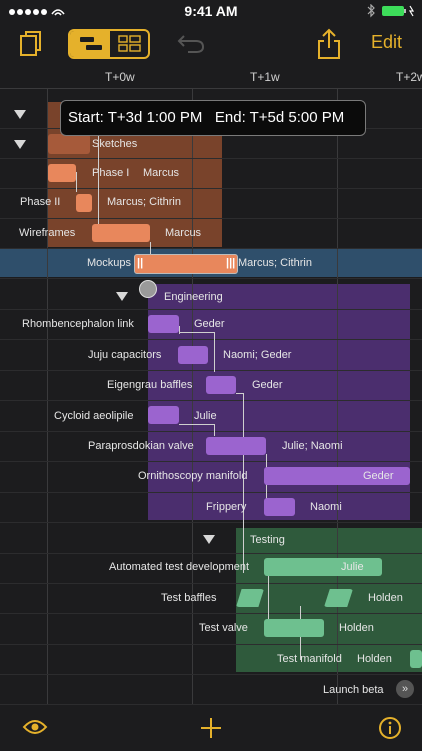 Image resolution: width=422 pixels, height=751 pixels. What do you see at coordinates (115, 144) in the screenshot?
I see `group-label-sketches: Sketches` at bounding box center [115, 144].